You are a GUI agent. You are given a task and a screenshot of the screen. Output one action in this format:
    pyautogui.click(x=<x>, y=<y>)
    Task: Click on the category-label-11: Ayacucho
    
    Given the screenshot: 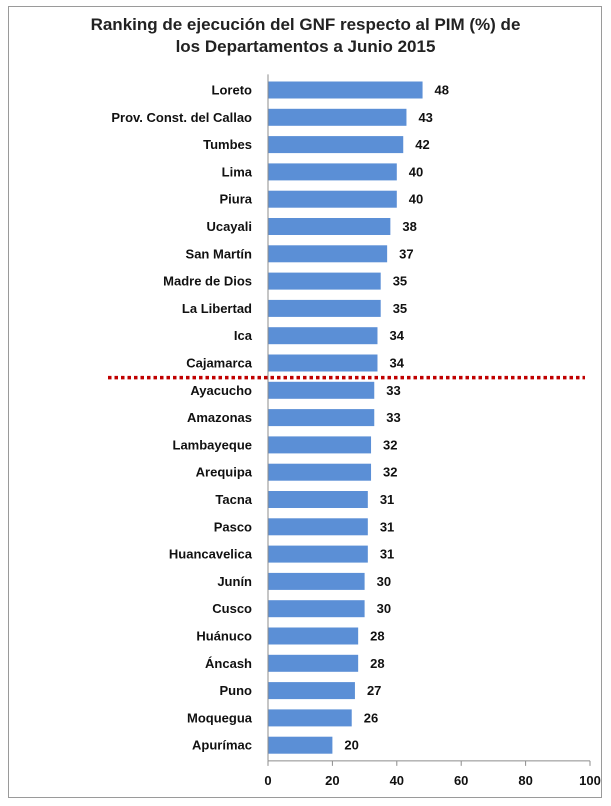 What is the action you would take?
    pyautogui.click(x=221, y=390)
    